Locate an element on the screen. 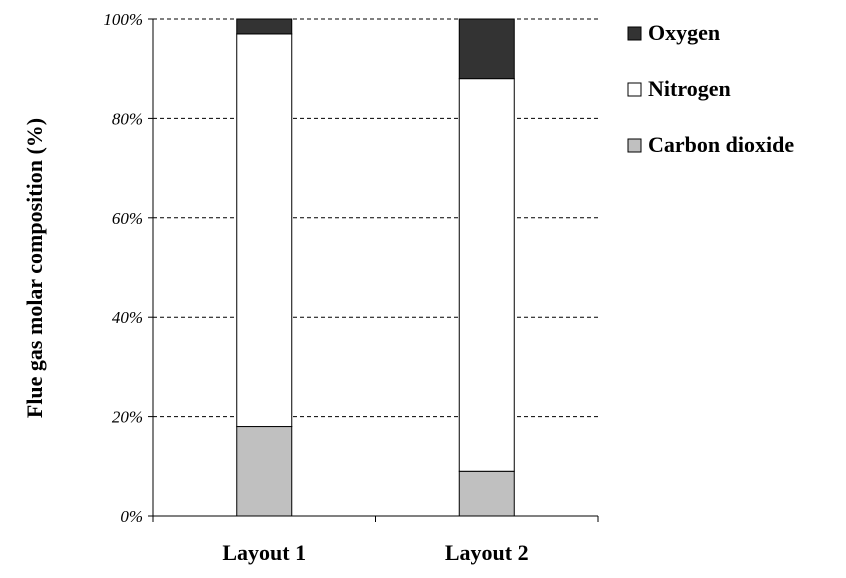  legend: Oxygen Nitrogen Carbon dioxide is located at coordinates (710, 88).